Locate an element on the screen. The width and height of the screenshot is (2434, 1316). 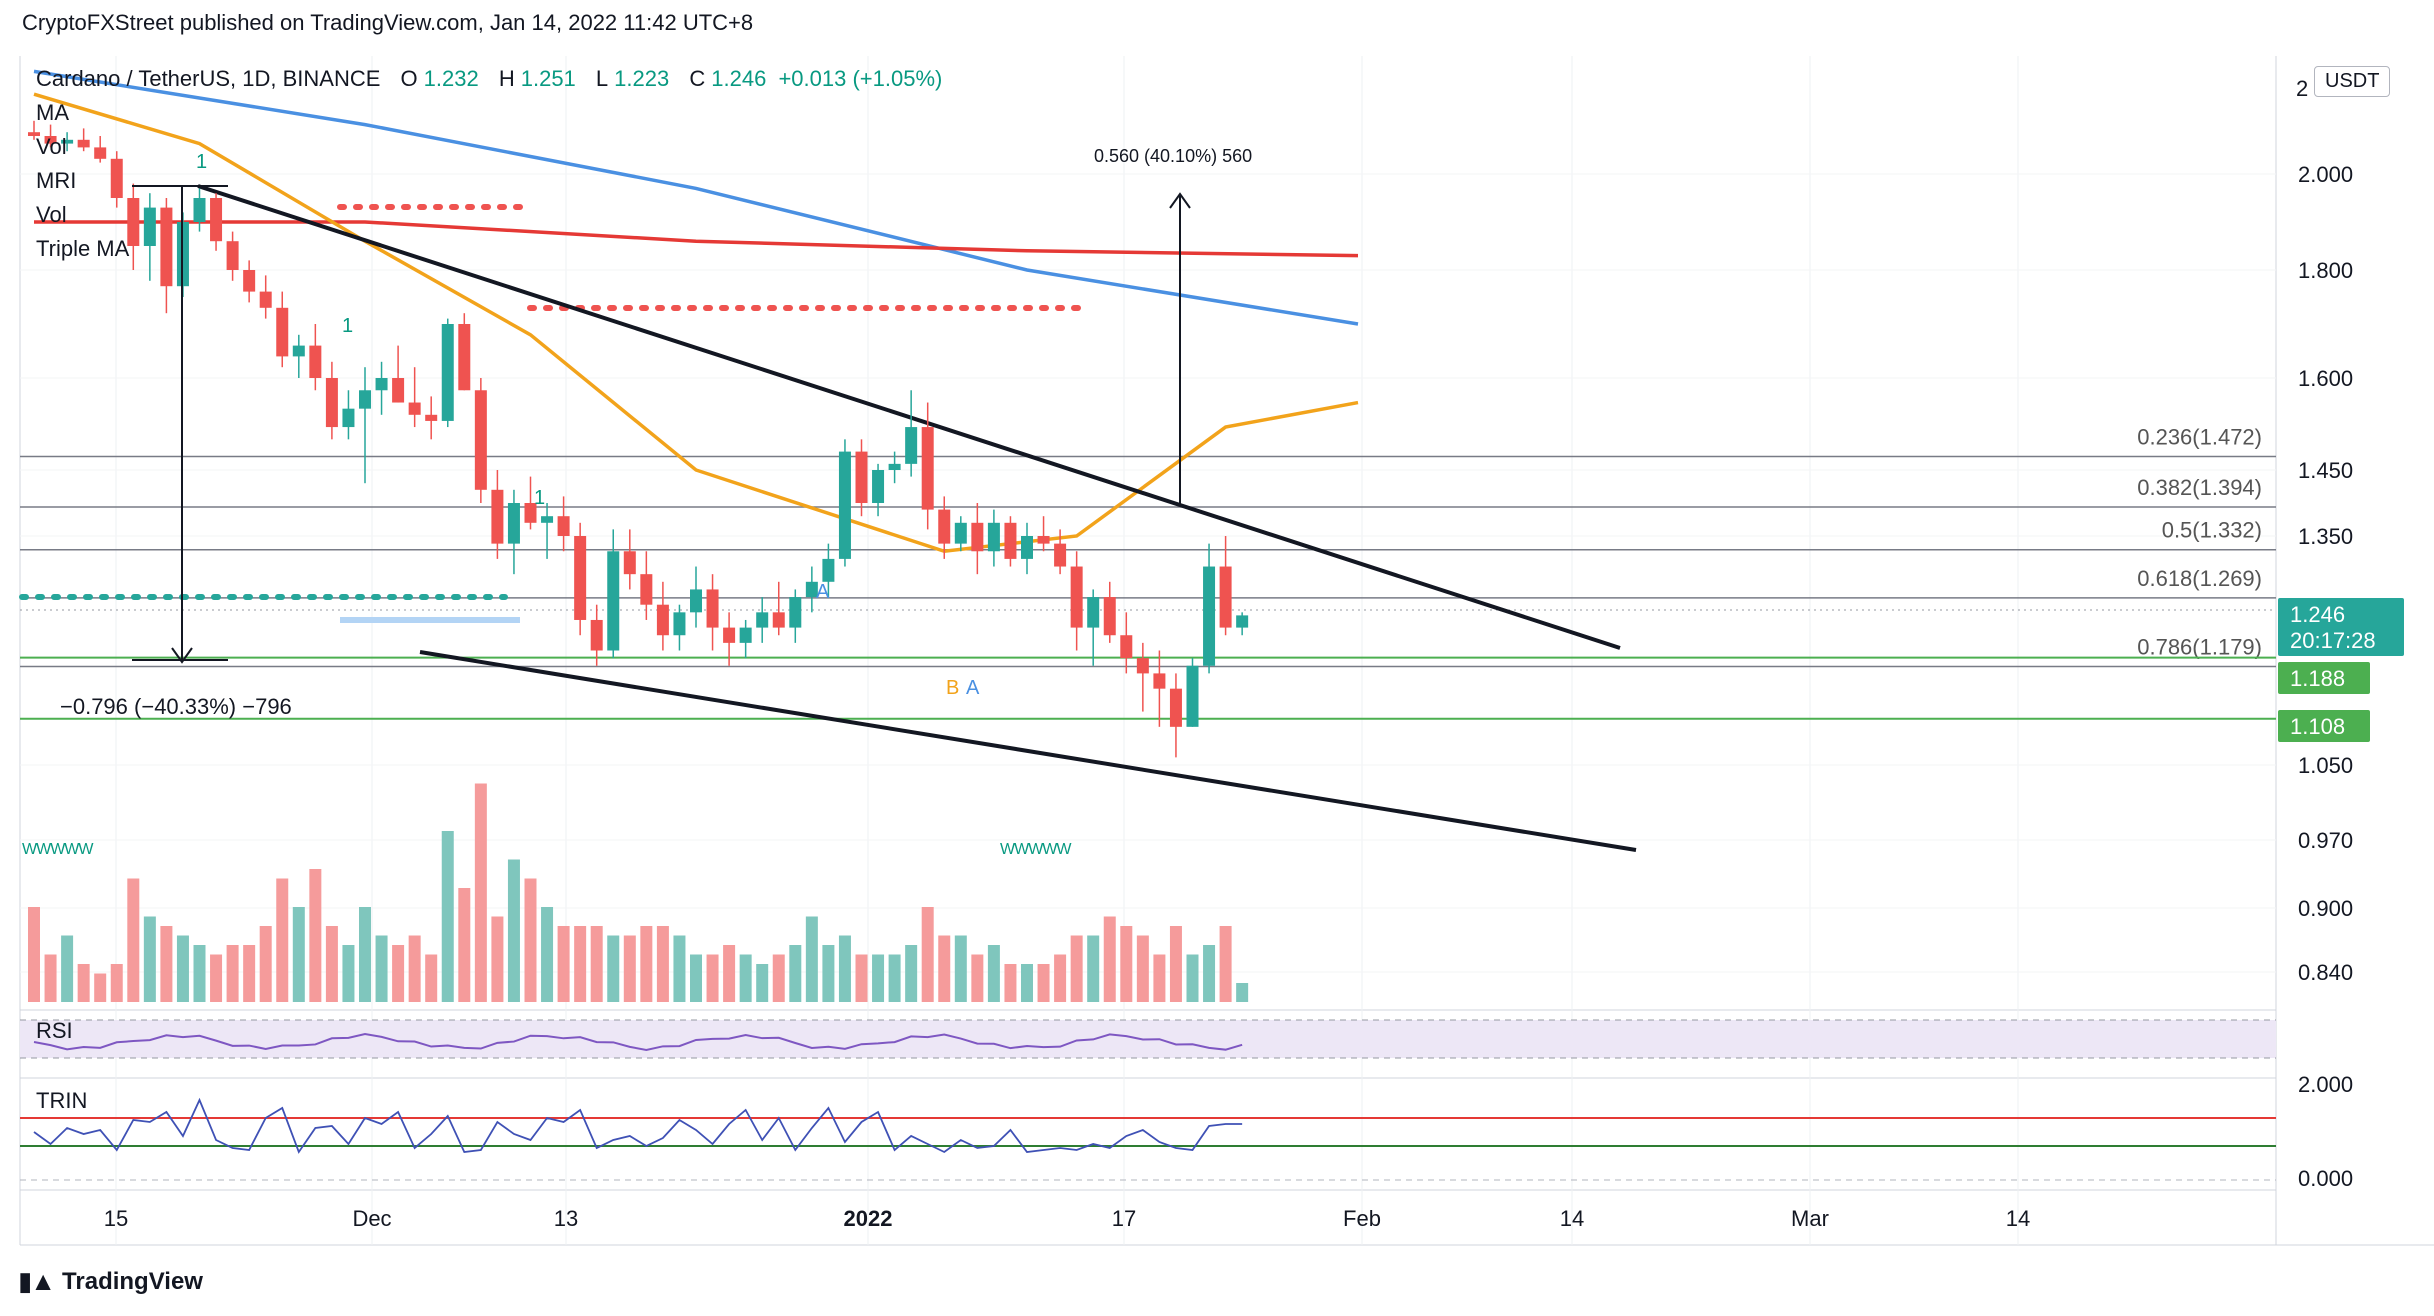
close-key: C is located at coordinates (697, 78).